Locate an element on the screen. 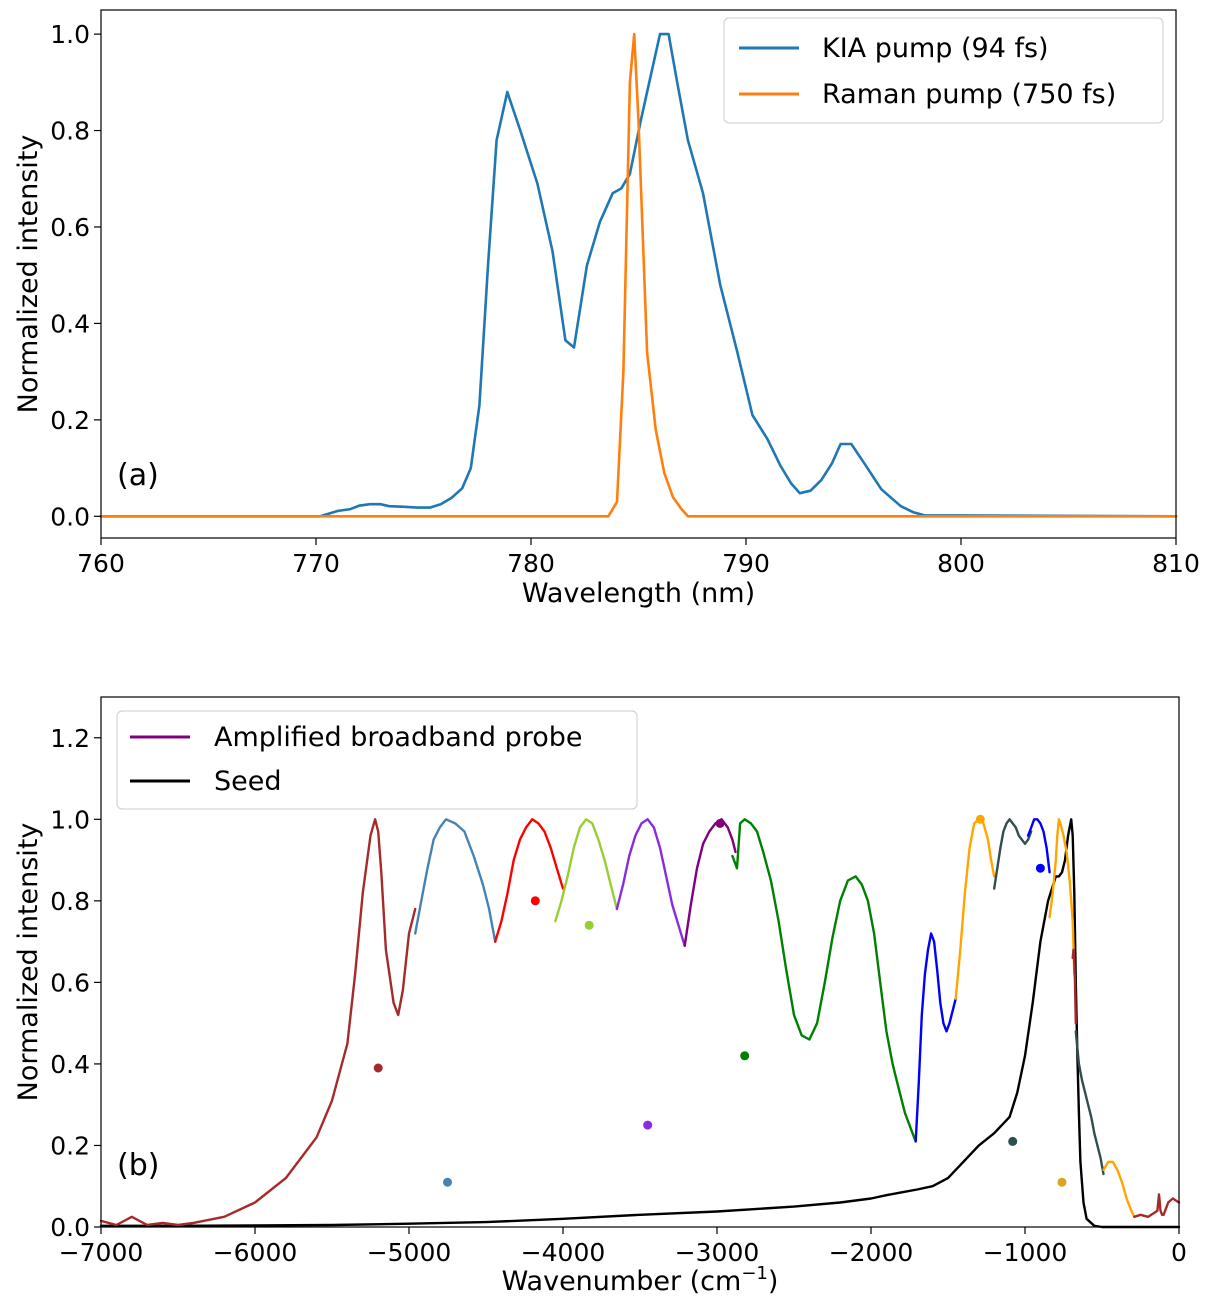  panel-b-letter: (b) is located at coordinates (138, 1165).